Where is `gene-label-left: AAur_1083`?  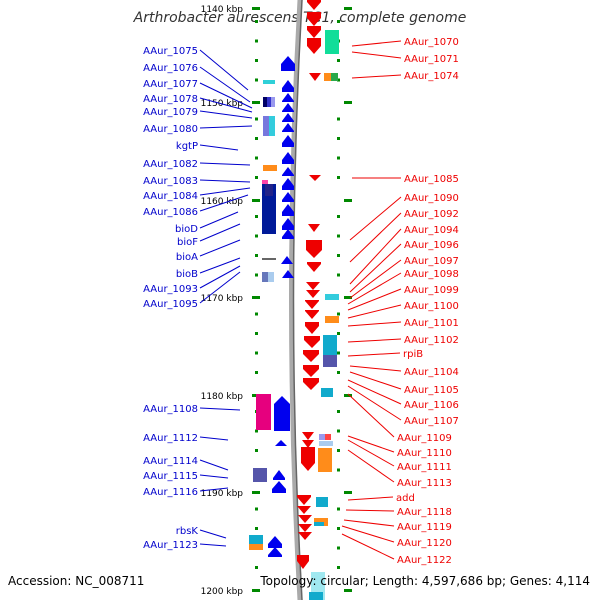
gene-label-left: AAur_1083 is located at coordinates (170, 181).